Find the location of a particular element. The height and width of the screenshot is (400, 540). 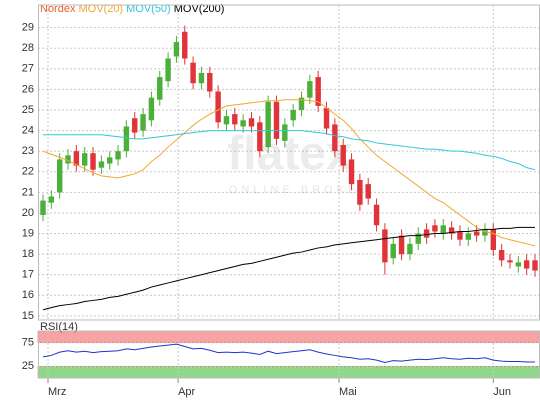

y-tick-label: 23 is located at coordinates (28, 151).